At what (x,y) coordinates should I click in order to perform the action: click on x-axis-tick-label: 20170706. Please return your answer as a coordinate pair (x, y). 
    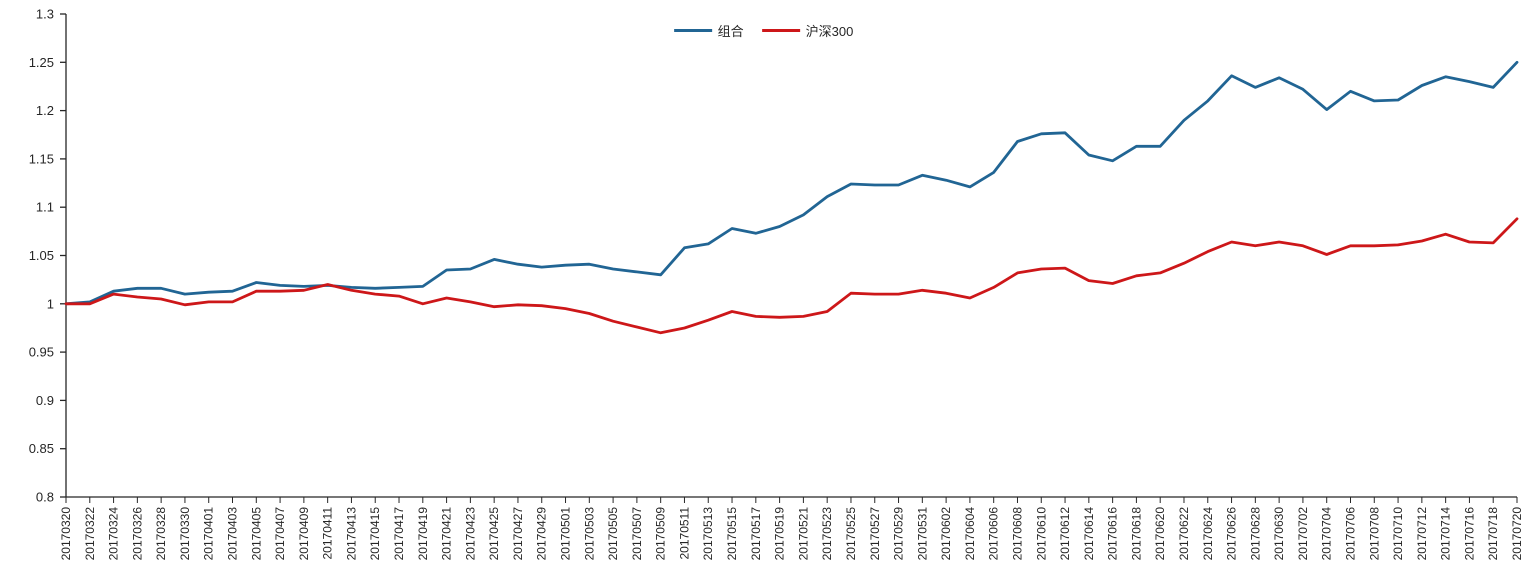
    Looking at the image, I should click on (1350, 534).